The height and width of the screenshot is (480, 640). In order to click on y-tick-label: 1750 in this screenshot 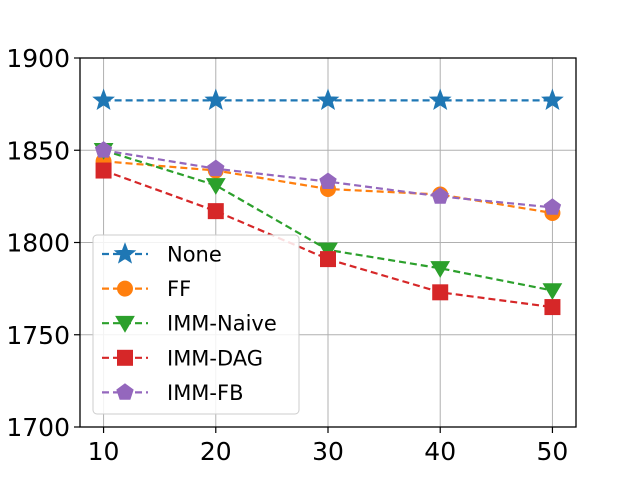, I will do `click(38, 335)`.